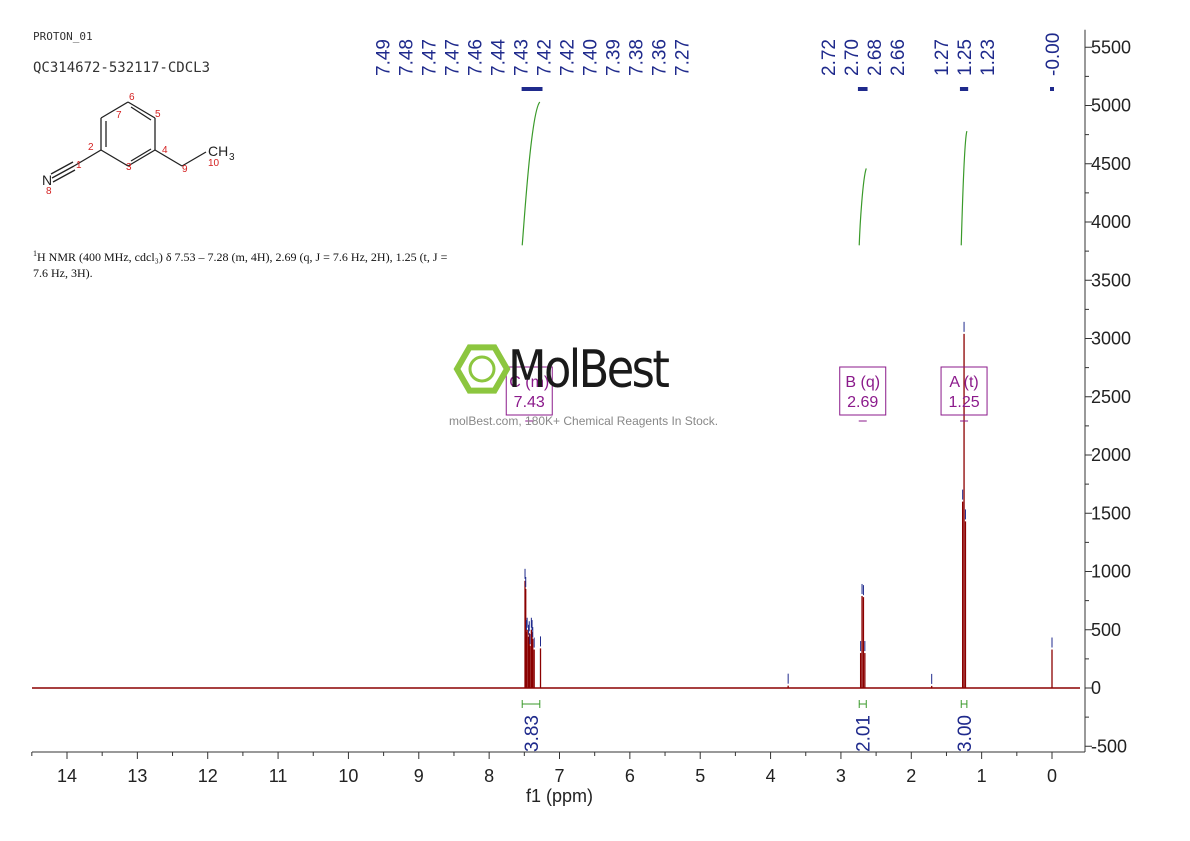 The width and height of the screenshot is (1190, 841). I want to click on multiplet-letter-2: A (t), so click(963, 382).